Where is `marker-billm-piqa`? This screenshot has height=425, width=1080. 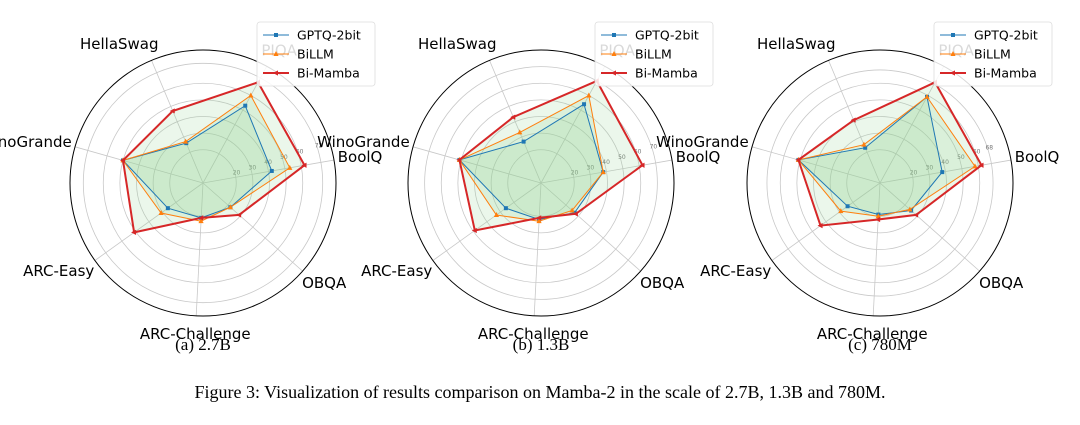
marker-billm-piqa is located at coordinates (251, 95).